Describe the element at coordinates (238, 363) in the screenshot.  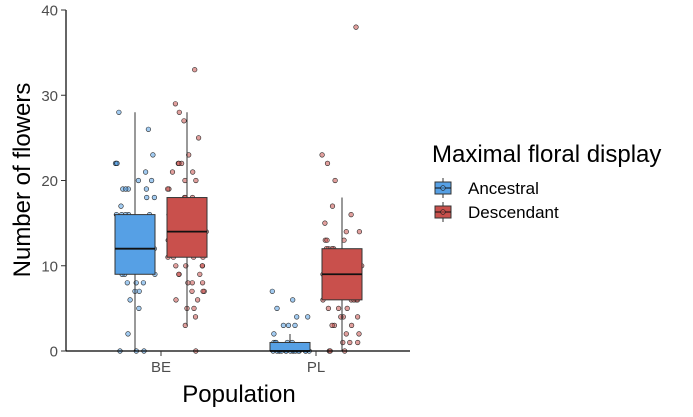
I see `x-axis-ticks: BE PL` at that location.